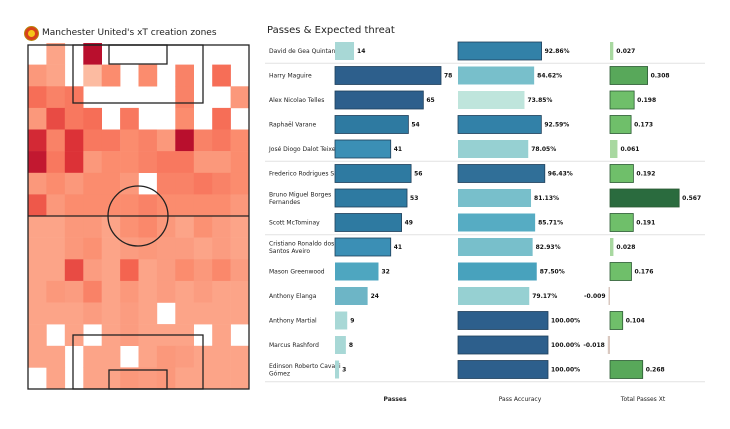 This screenshot has width=730, height=429. What do you see at coordinates (430, 100) in the screenshot?
I see `passes-label: 65` at bounding box center [430, 100].